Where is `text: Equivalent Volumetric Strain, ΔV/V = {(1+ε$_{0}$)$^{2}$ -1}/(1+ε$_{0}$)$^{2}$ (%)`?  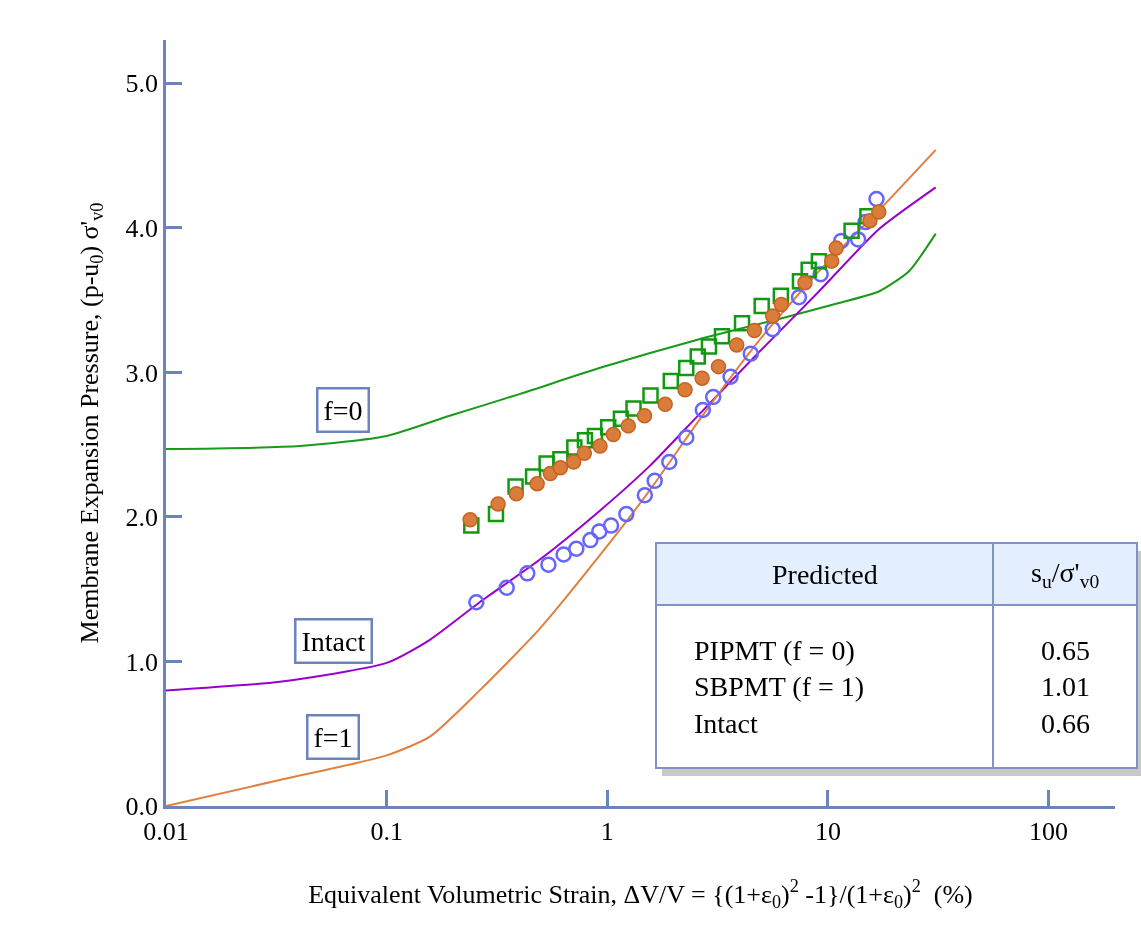 text: Equivalent Volumetric Strain, ΔV/V = {(1+ε$_{0}$)$^{2}$ -1}/(1+ε$_{0}$)$^{2}$ (%) is located at coordinates (640, 894).